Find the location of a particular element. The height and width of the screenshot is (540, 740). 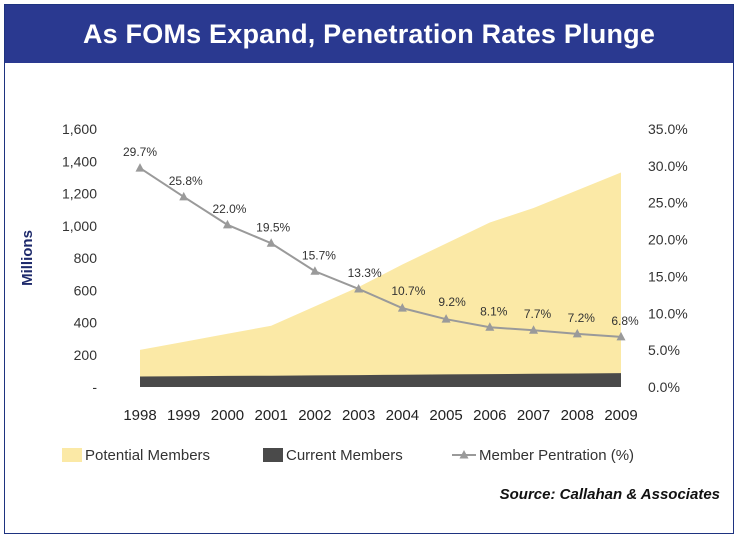

y-axis-tick-label: - is located at coordinates (94, 387).